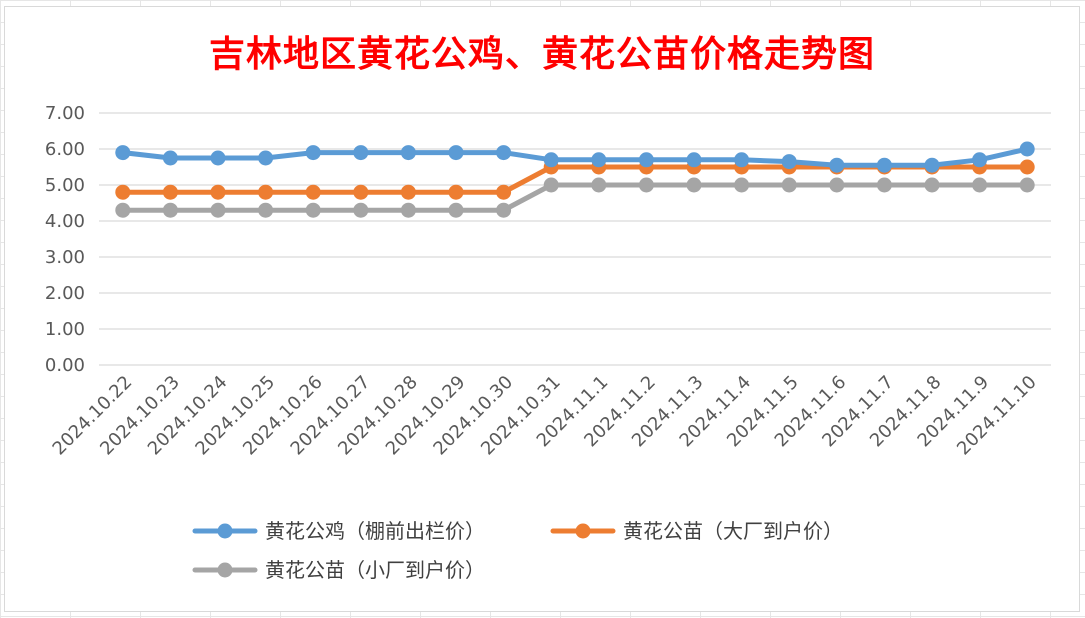  Describe the element at coordinates (65, 185) in the screenshot. I see `y-tick-label: 5.00` at that location.